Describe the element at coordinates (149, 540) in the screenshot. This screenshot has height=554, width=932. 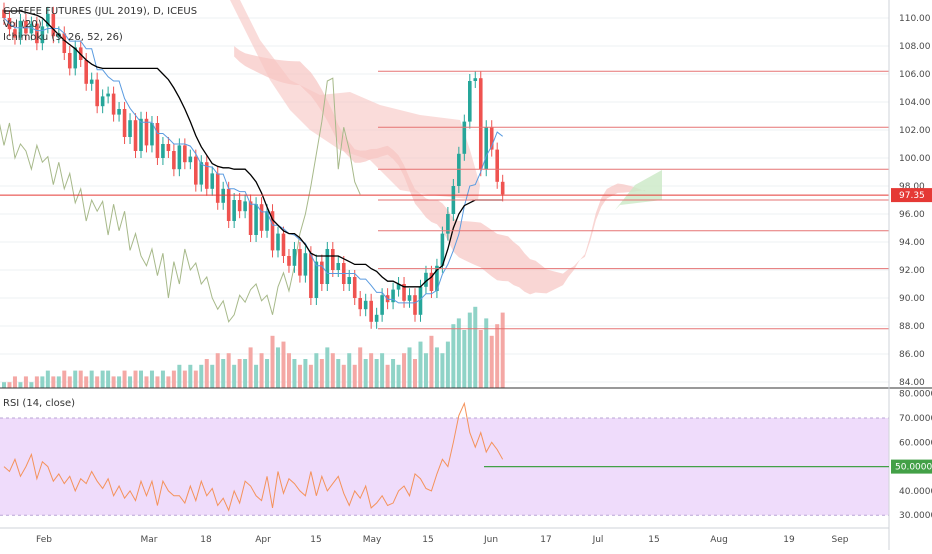
I see `x-tick-label: Mar` at that location.